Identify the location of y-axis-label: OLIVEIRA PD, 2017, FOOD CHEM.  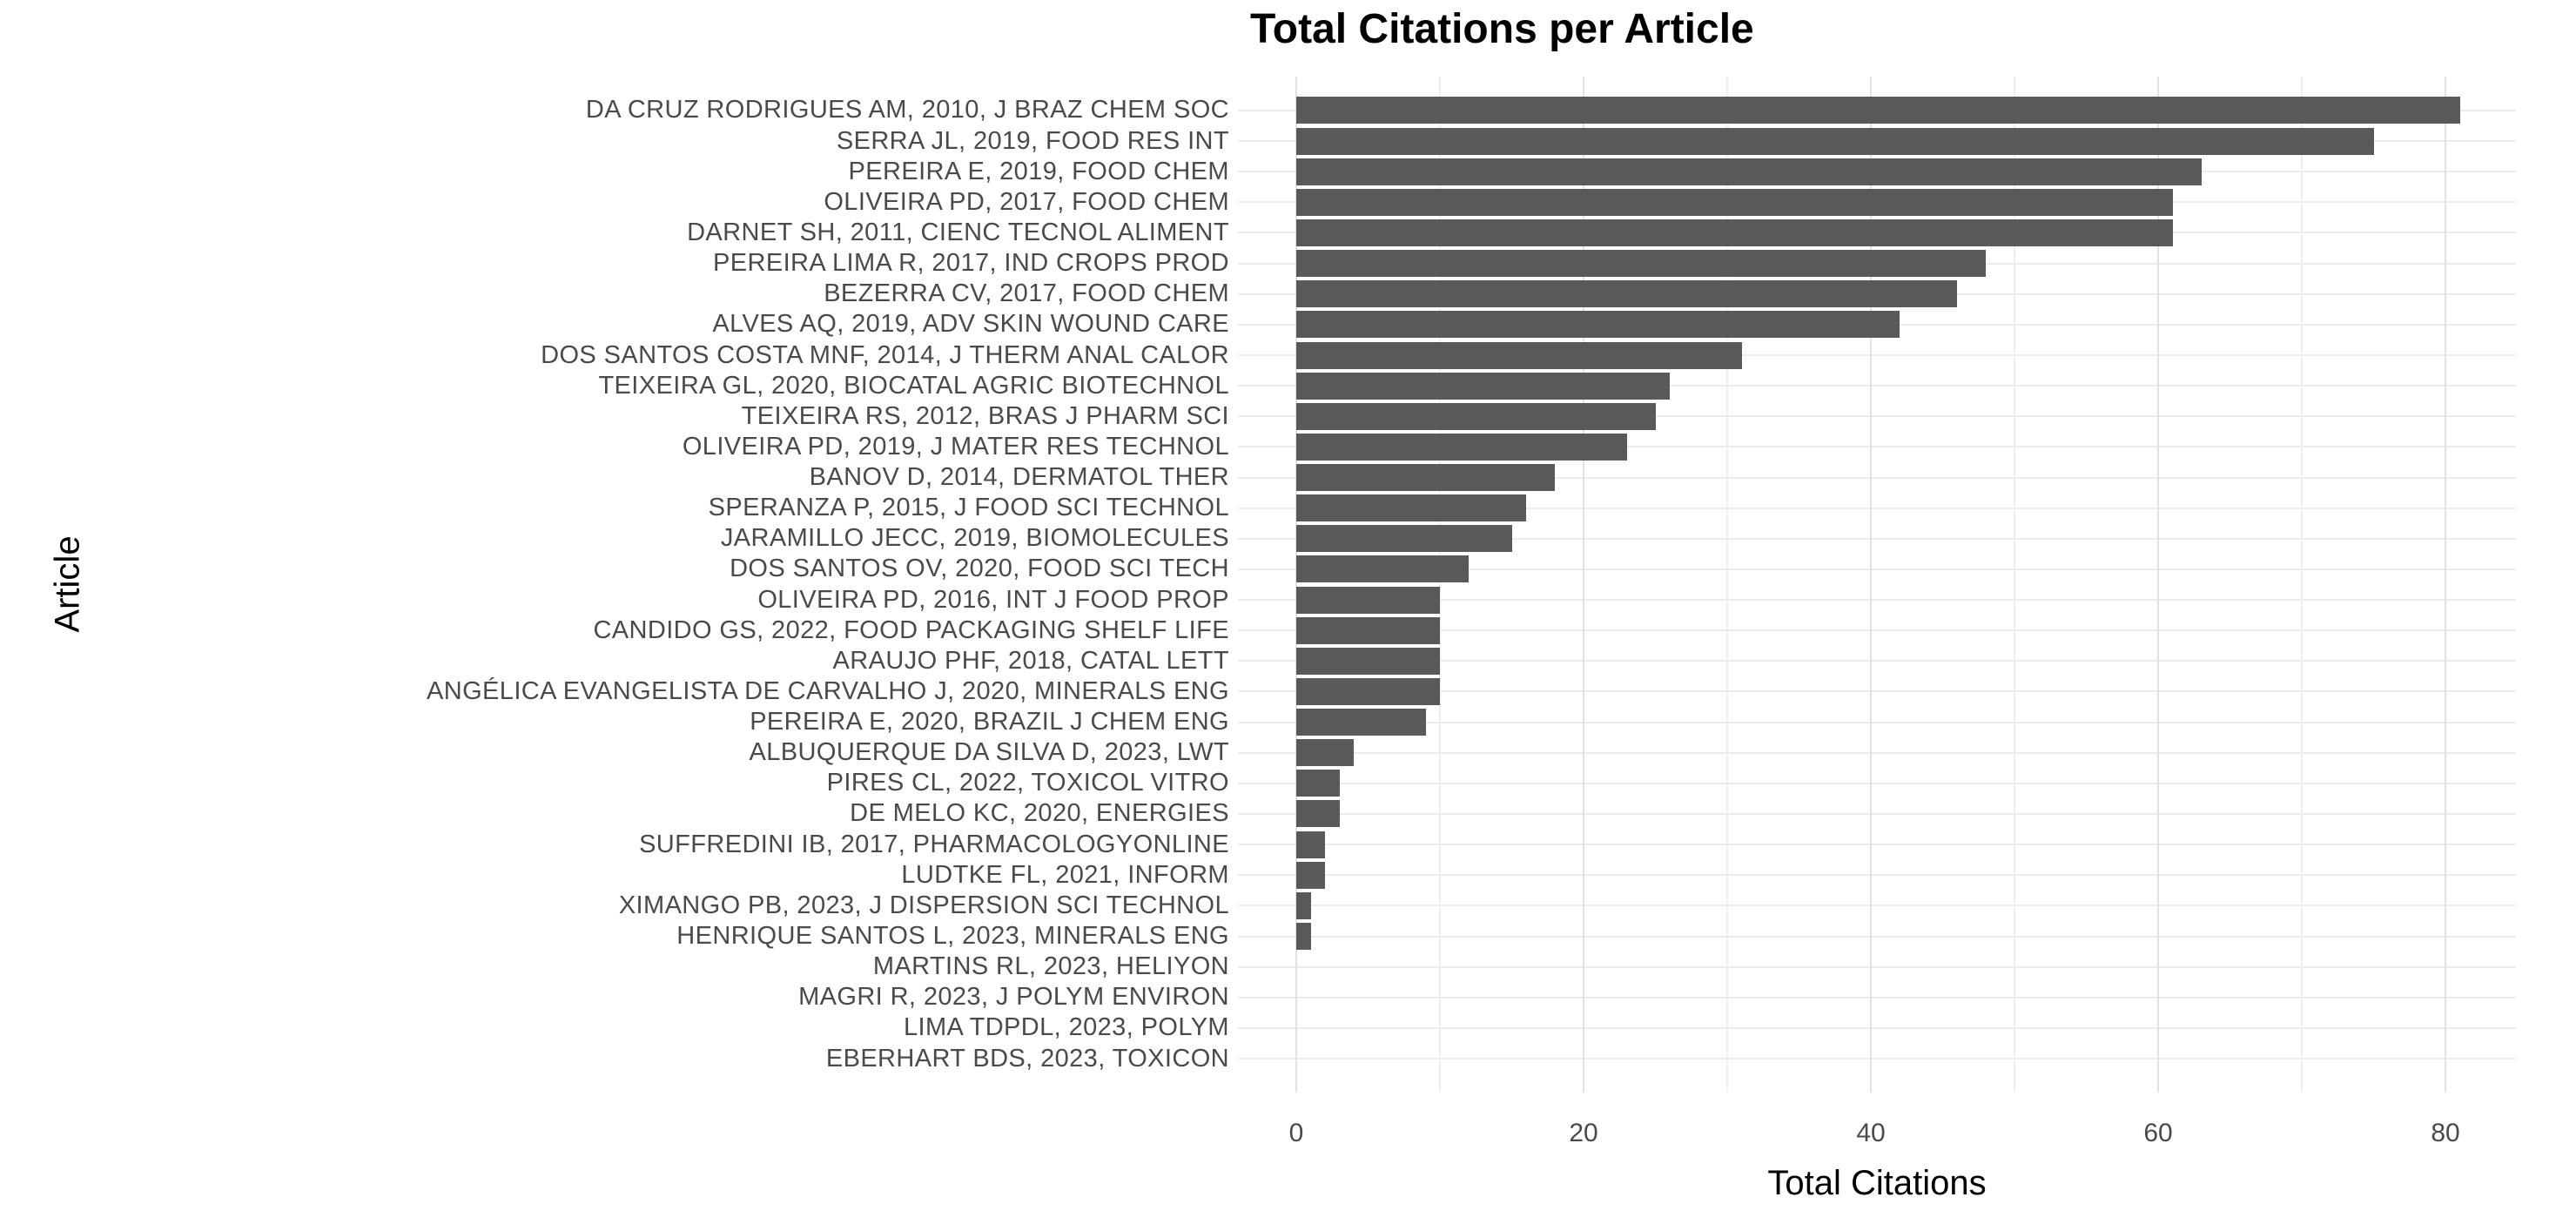
(1026, 201).